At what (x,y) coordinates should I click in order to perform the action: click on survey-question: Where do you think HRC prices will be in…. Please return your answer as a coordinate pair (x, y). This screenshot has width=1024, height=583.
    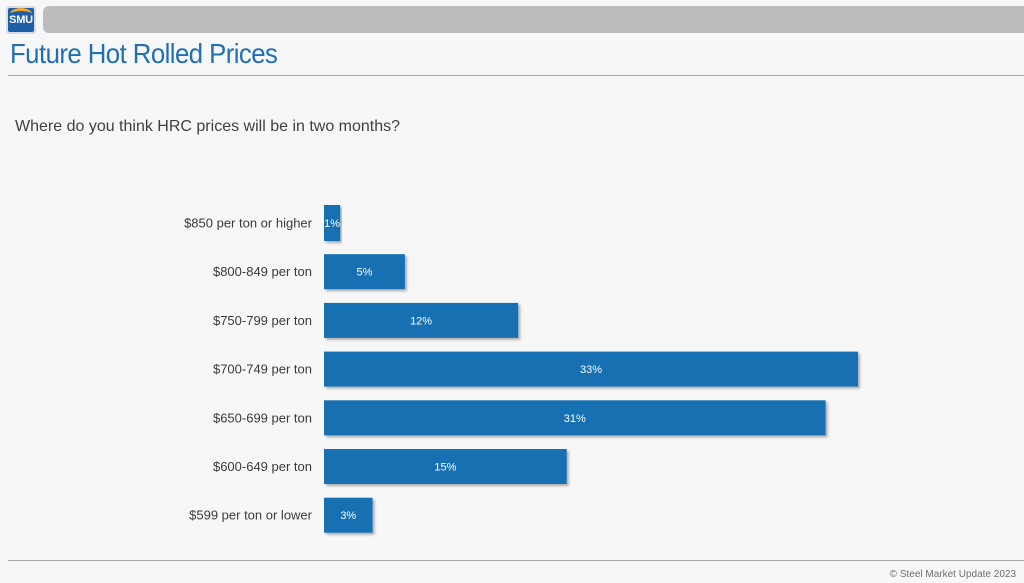
    Looking at the image, I should click on (208, 126).